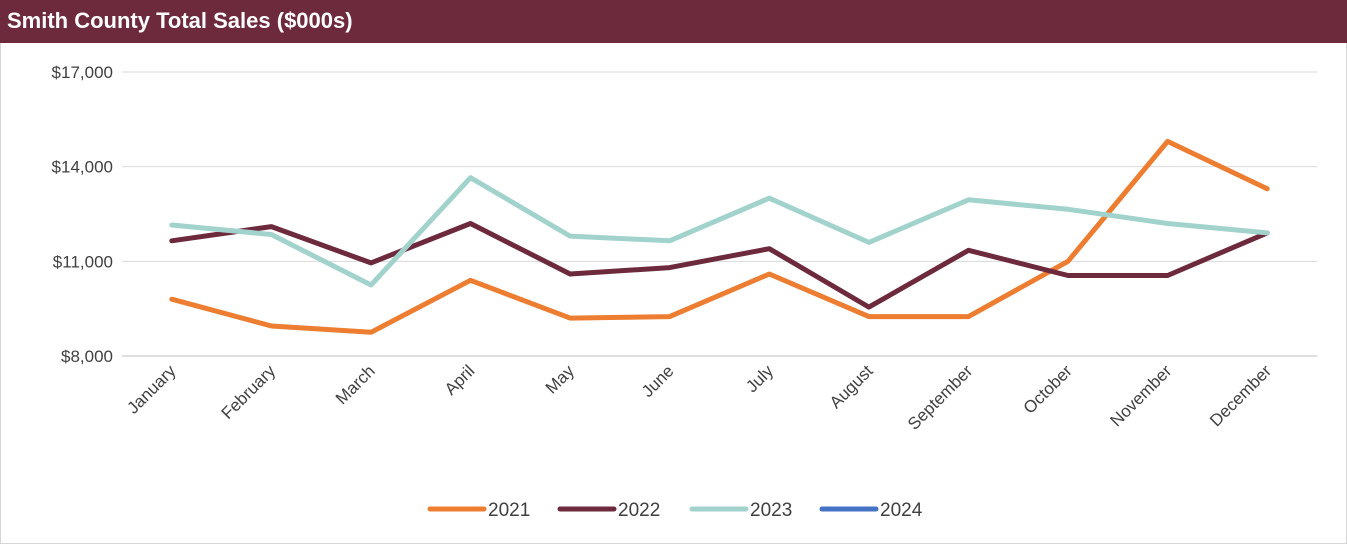 Image resolution: width=1347 pixels, height=544 pixels. Describe the element at coordinates (459, 379) in the screenshot. I see `x-tick-label: April` at that location.